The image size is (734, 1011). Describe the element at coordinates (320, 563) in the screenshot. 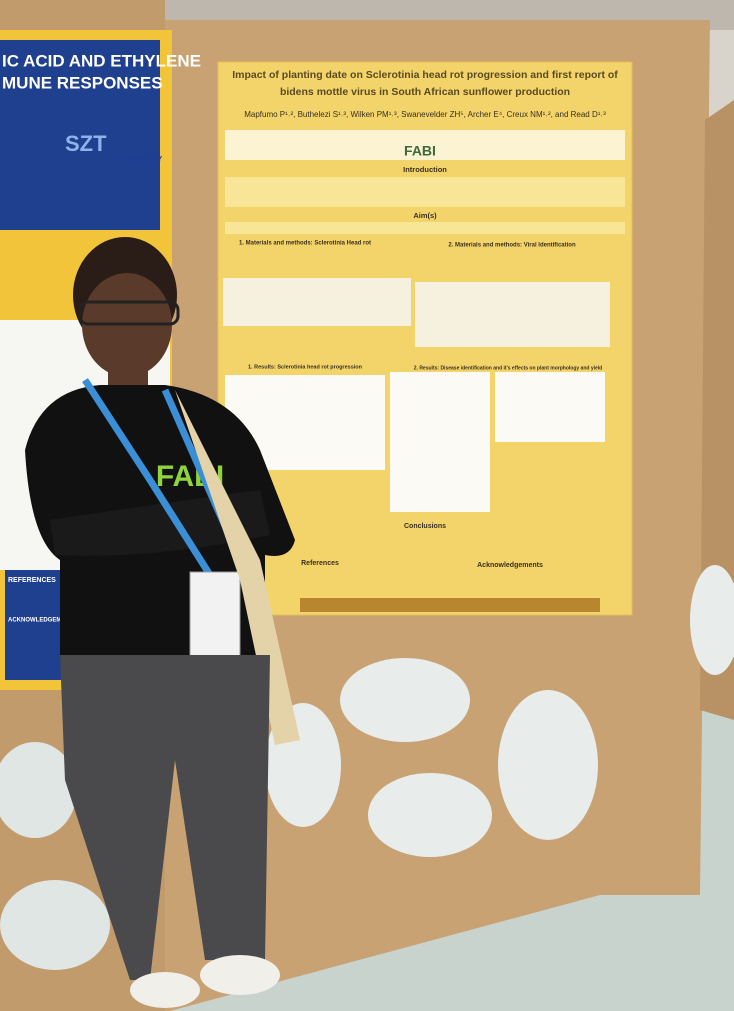

I see `section-heading: References` at that location.